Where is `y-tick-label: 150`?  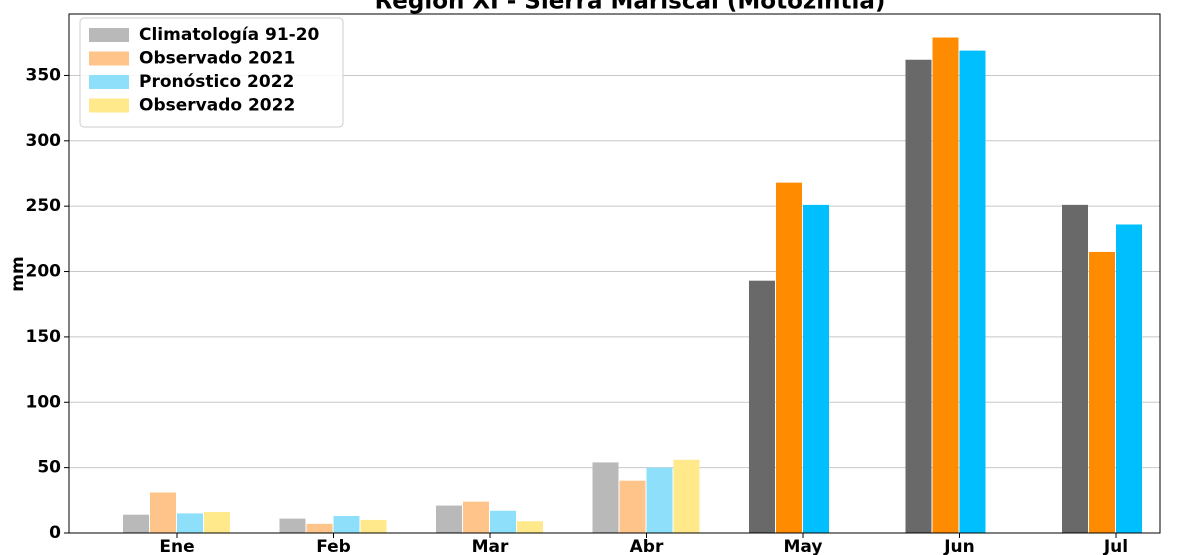
y-tick-label: 150 is located at coordinates (44, 337).